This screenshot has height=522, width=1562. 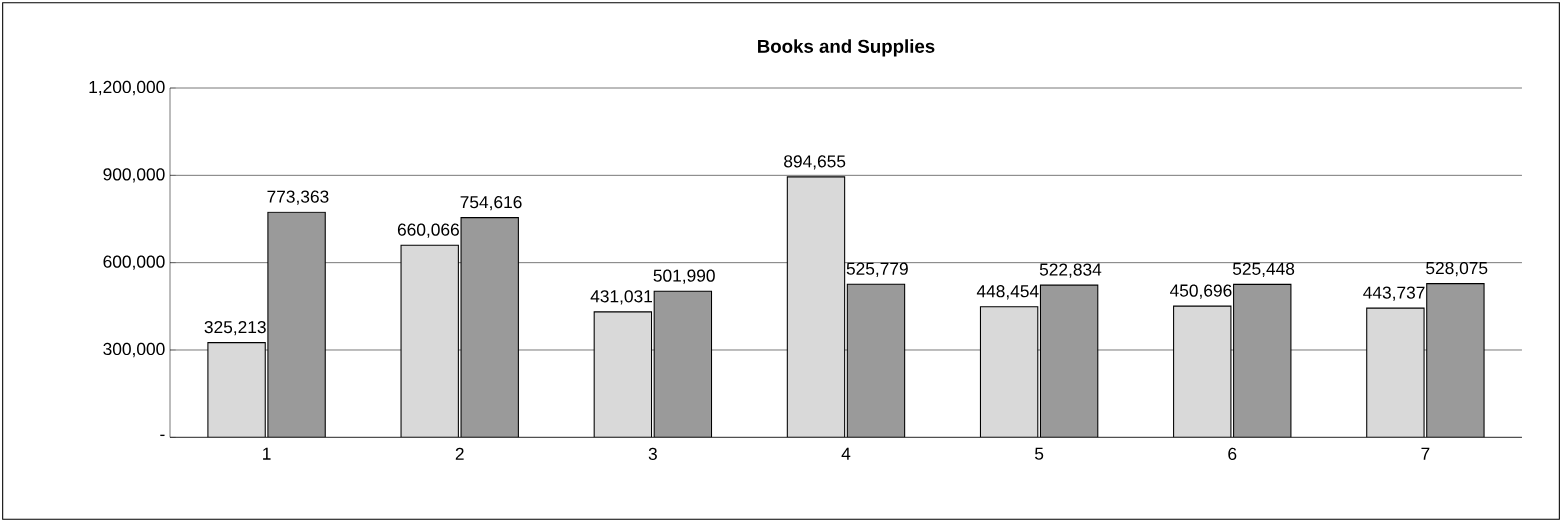 I want to click on x-tick-label: 1, so click(x=267, y=453).